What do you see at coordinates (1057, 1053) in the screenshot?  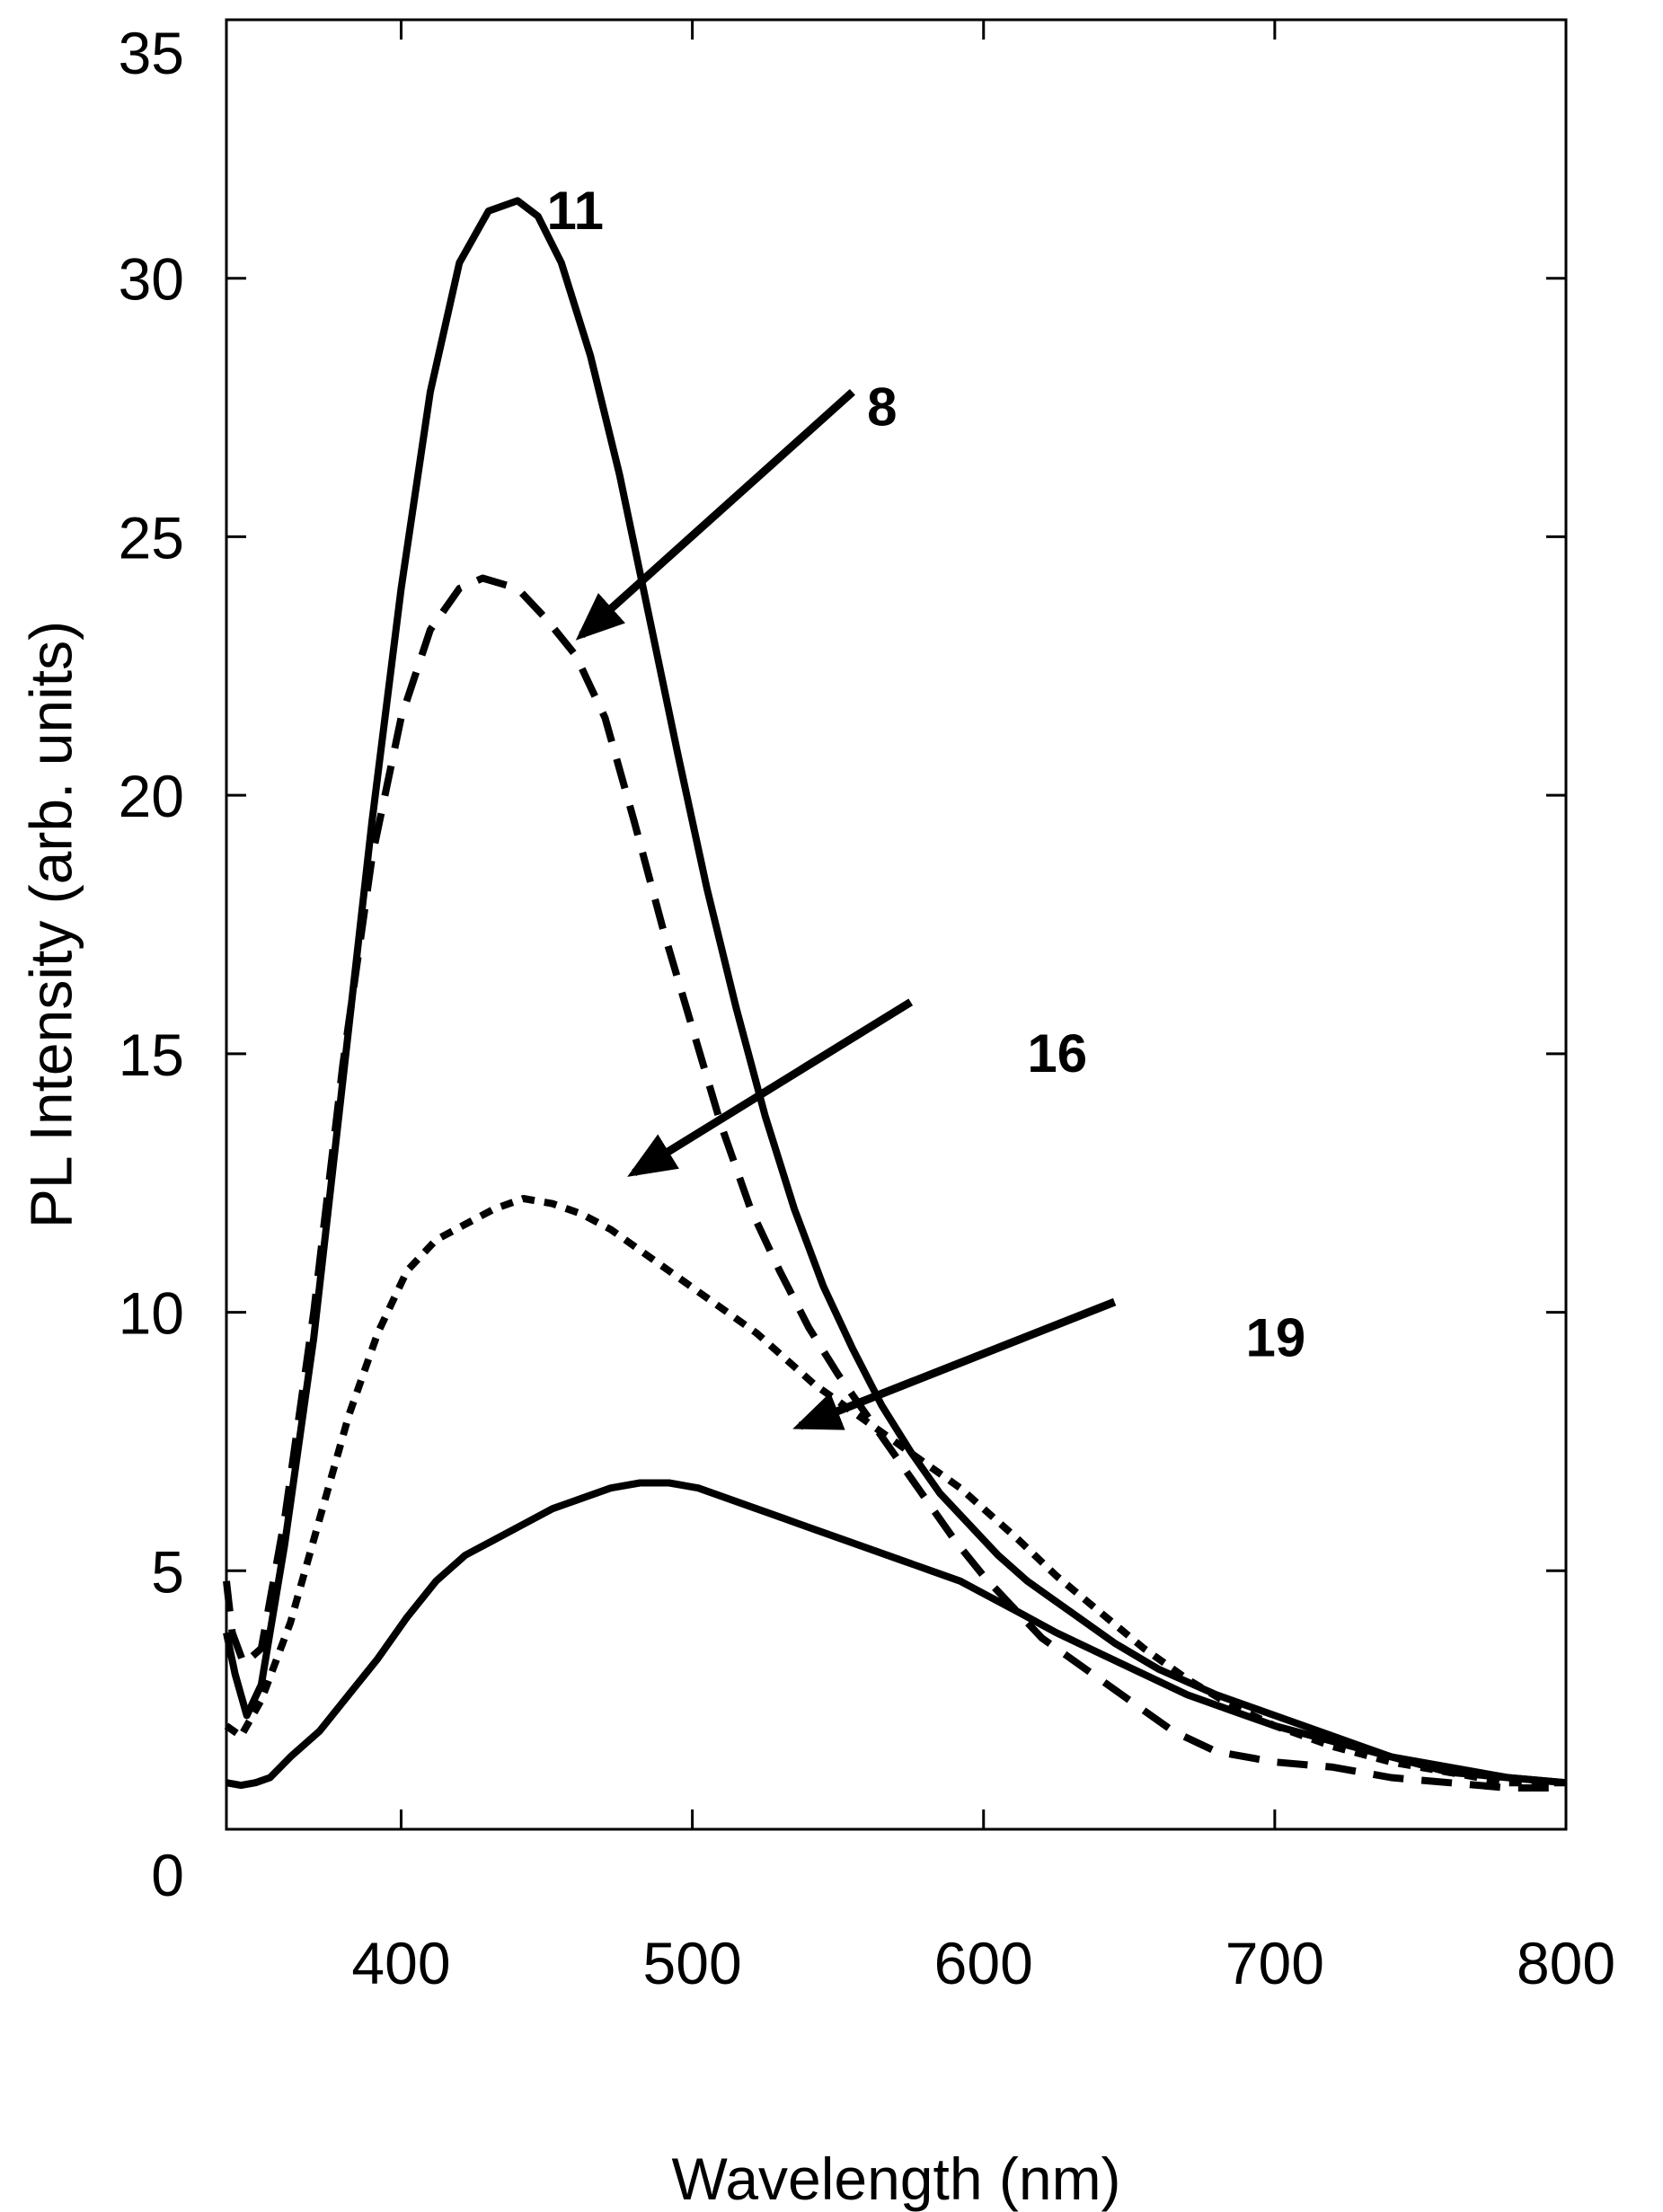 I see `series-label-16: 16` at bounding box center [1057, 1053].